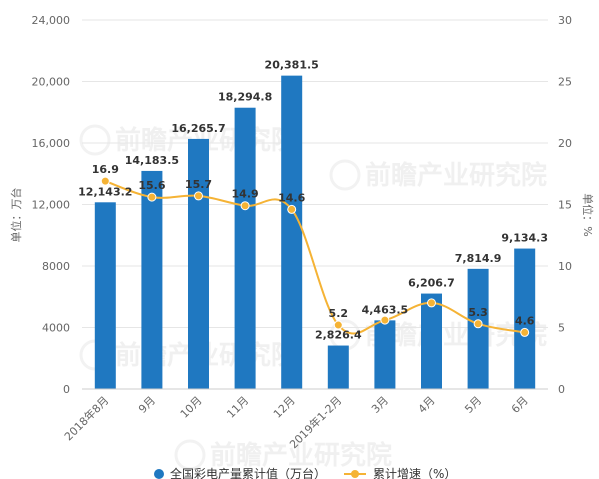  I want to click on bar-value-label: 2,826.4, so click(338, 335).